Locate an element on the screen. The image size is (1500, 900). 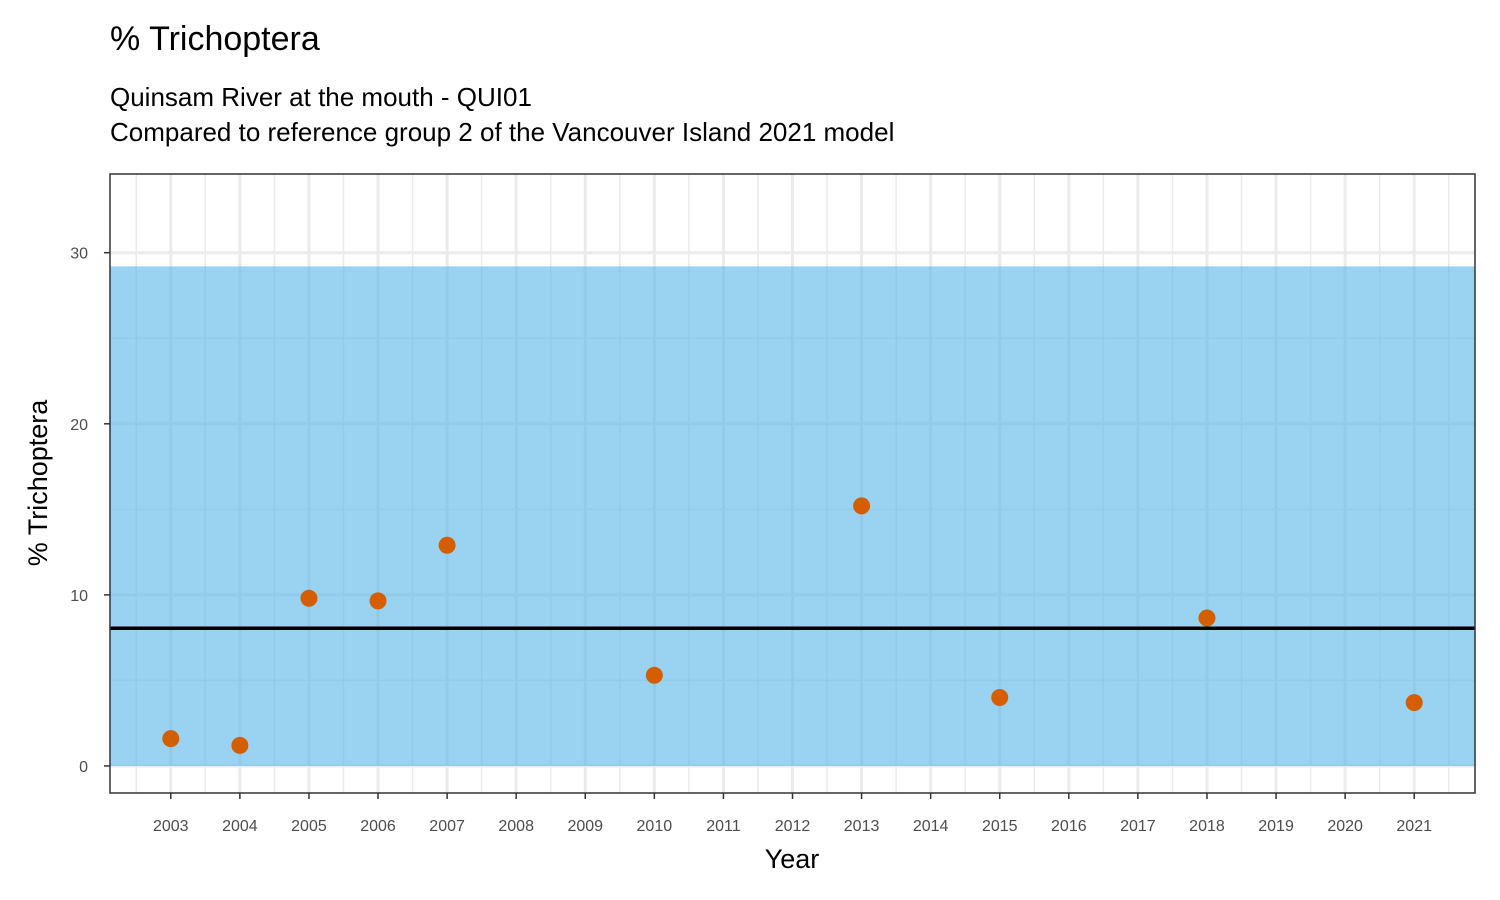
x-tick-label: 2017 is located at coordinates (1138, 826).